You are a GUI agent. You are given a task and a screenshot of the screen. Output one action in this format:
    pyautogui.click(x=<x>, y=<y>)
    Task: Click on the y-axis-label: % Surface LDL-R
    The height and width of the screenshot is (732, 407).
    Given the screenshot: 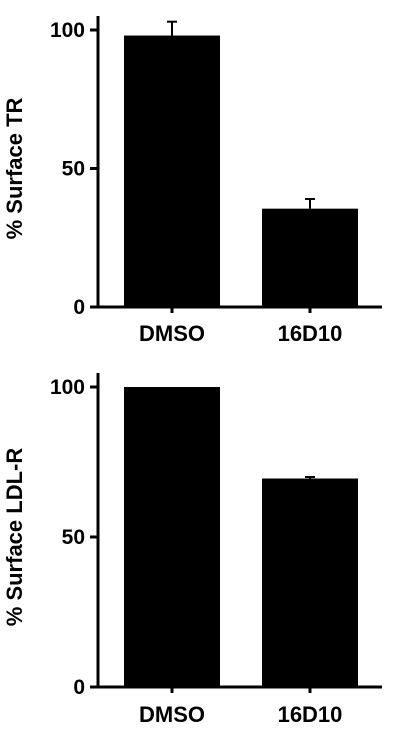 What is the action you would take?
    pyautogui.click(x=14, y=537)
    